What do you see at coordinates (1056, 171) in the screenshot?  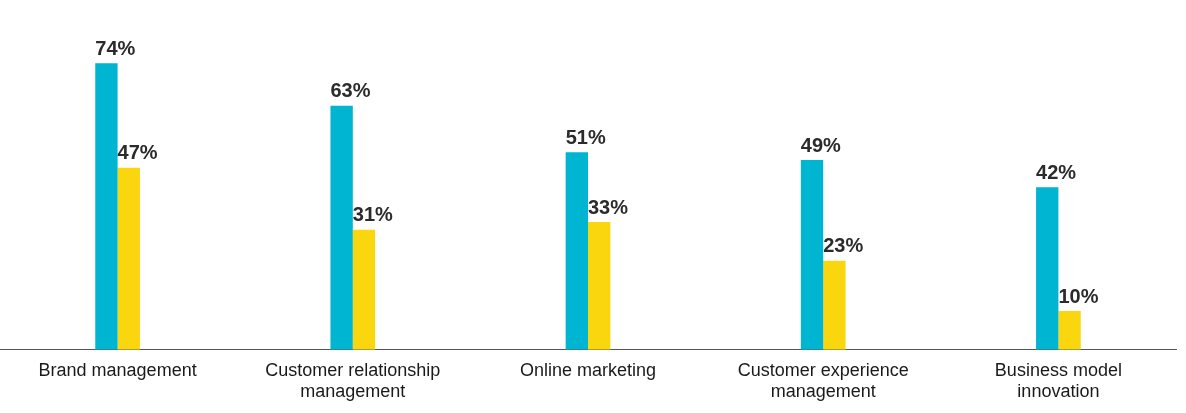 I see `data-label: 42%` at bounding box center [1056, 171].